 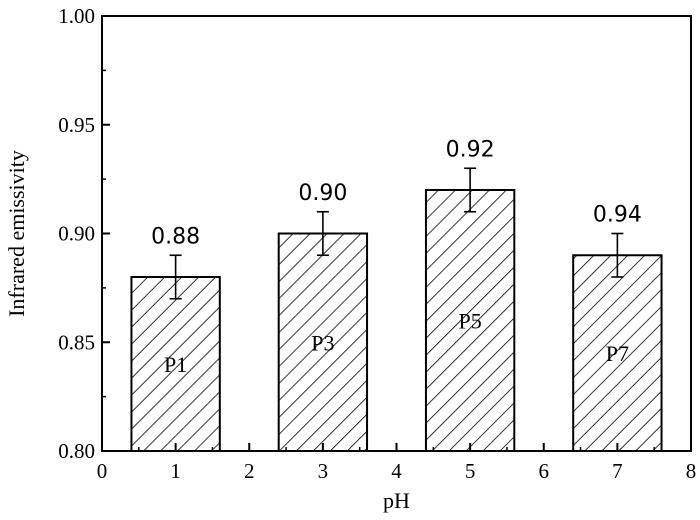 What do you see at coordinates (249, 471) in the screenshot?
I see `x-tick-label: 2` at bounding box center [249, 471].